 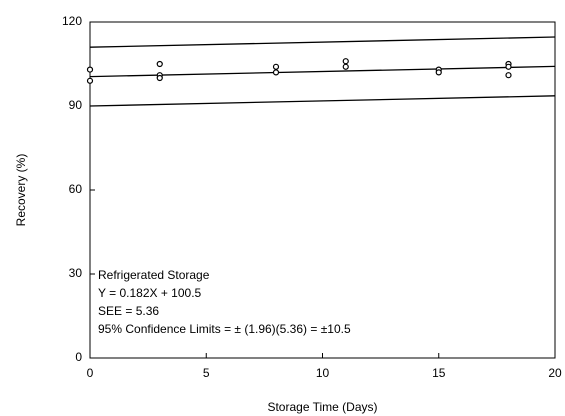 I want to click on annotation: Y = 0.182X + 100.5, so click(x=150, y=293).